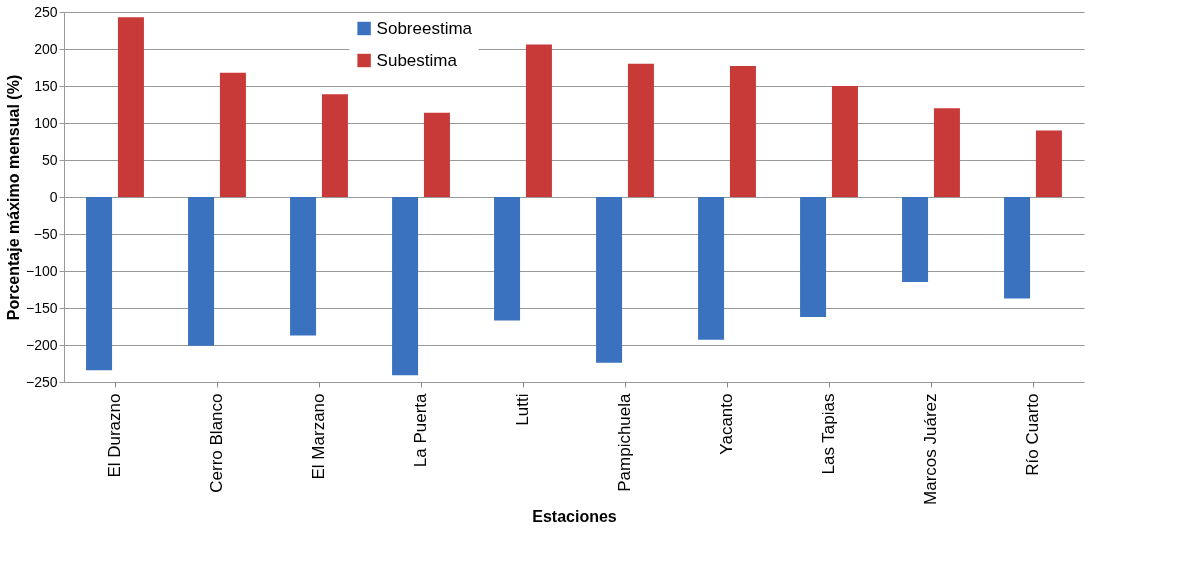 This screenshot has width=1196, height=565. What do you see at coordinates (41, 344) in the screenshot?
I see `y-tick-label: −200` at bounding box center [41, 344].